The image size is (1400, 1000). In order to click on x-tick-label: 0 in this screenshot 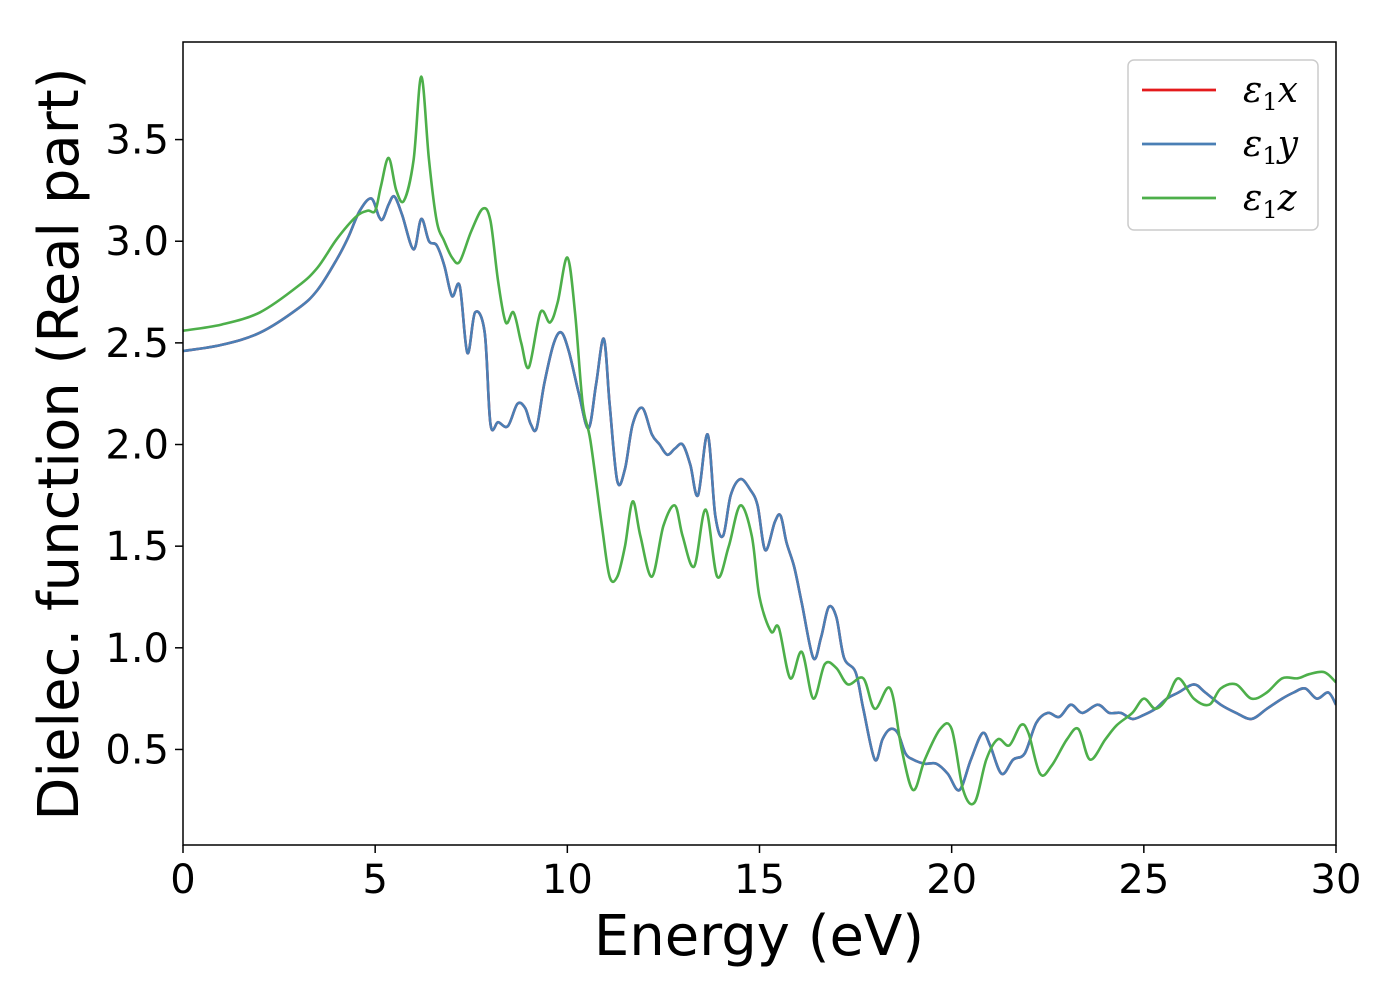, I will do `click(182, 880)`.